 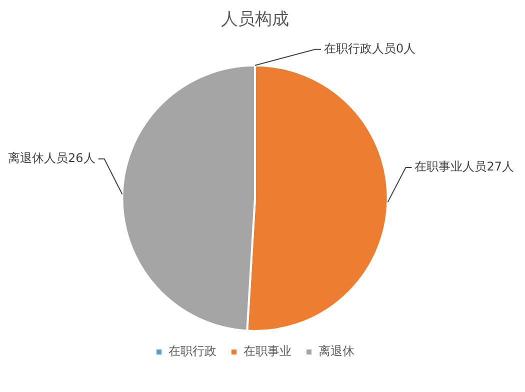 I want to click on legend-label: 在职行政, so click(x=192, y=351).